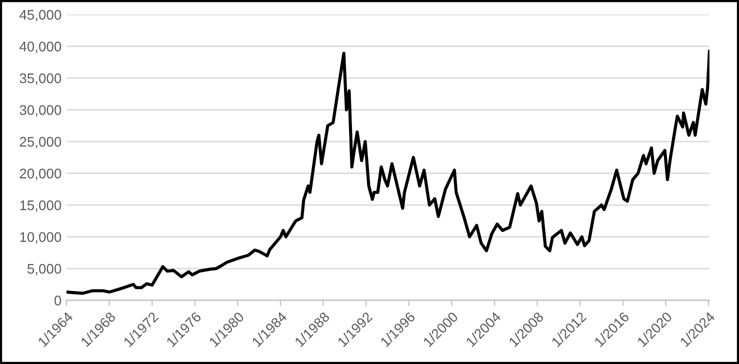 The width and height of the screenshot is (739, 364). What do you see at coordinates (41, 238) in the screenshot?
I see `y-tick-label: 10,000` at bounding box center [41, 238].